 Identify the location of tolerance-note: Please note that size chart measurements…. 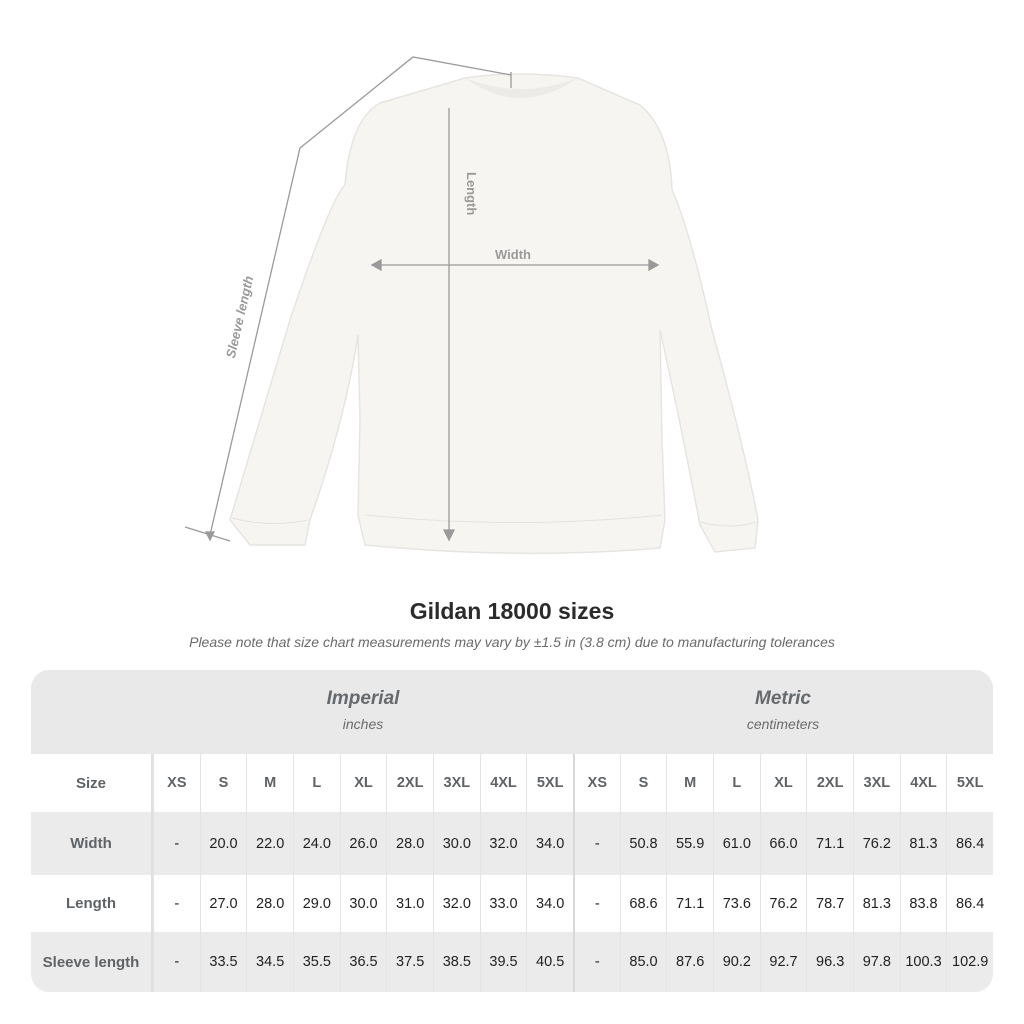
(512, 642).